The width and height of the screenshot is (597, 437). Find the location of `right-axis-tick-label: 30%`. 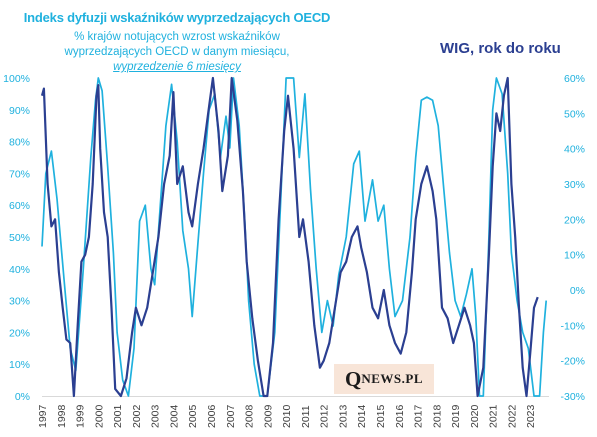

right-axis-tick-label: 30% is located at coordinates (574, 185).